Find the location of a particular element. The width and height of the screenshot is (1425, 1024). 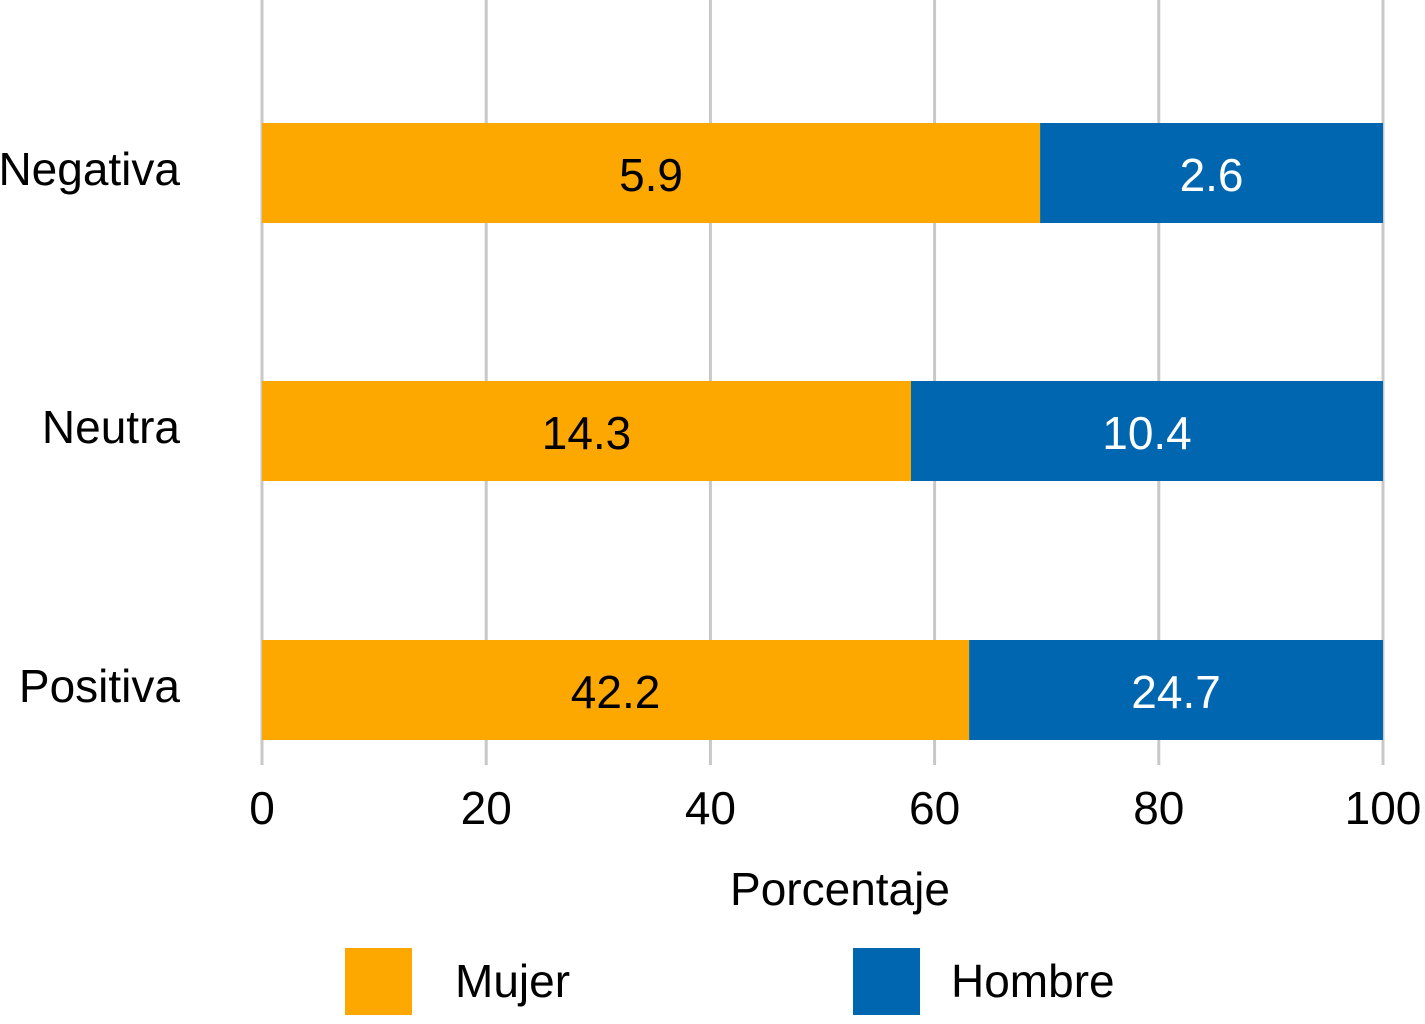

data-label: 42.2 is located at coordinates (616, 692).